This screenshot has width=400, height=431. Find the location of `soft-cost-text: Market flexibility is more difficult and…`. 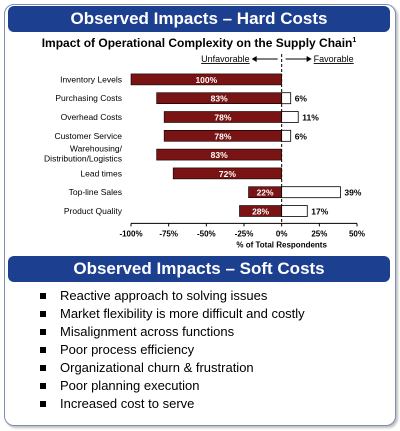

soft-cost-text: Market flexibility is more difficult and… is located at coordinates (182, 313).